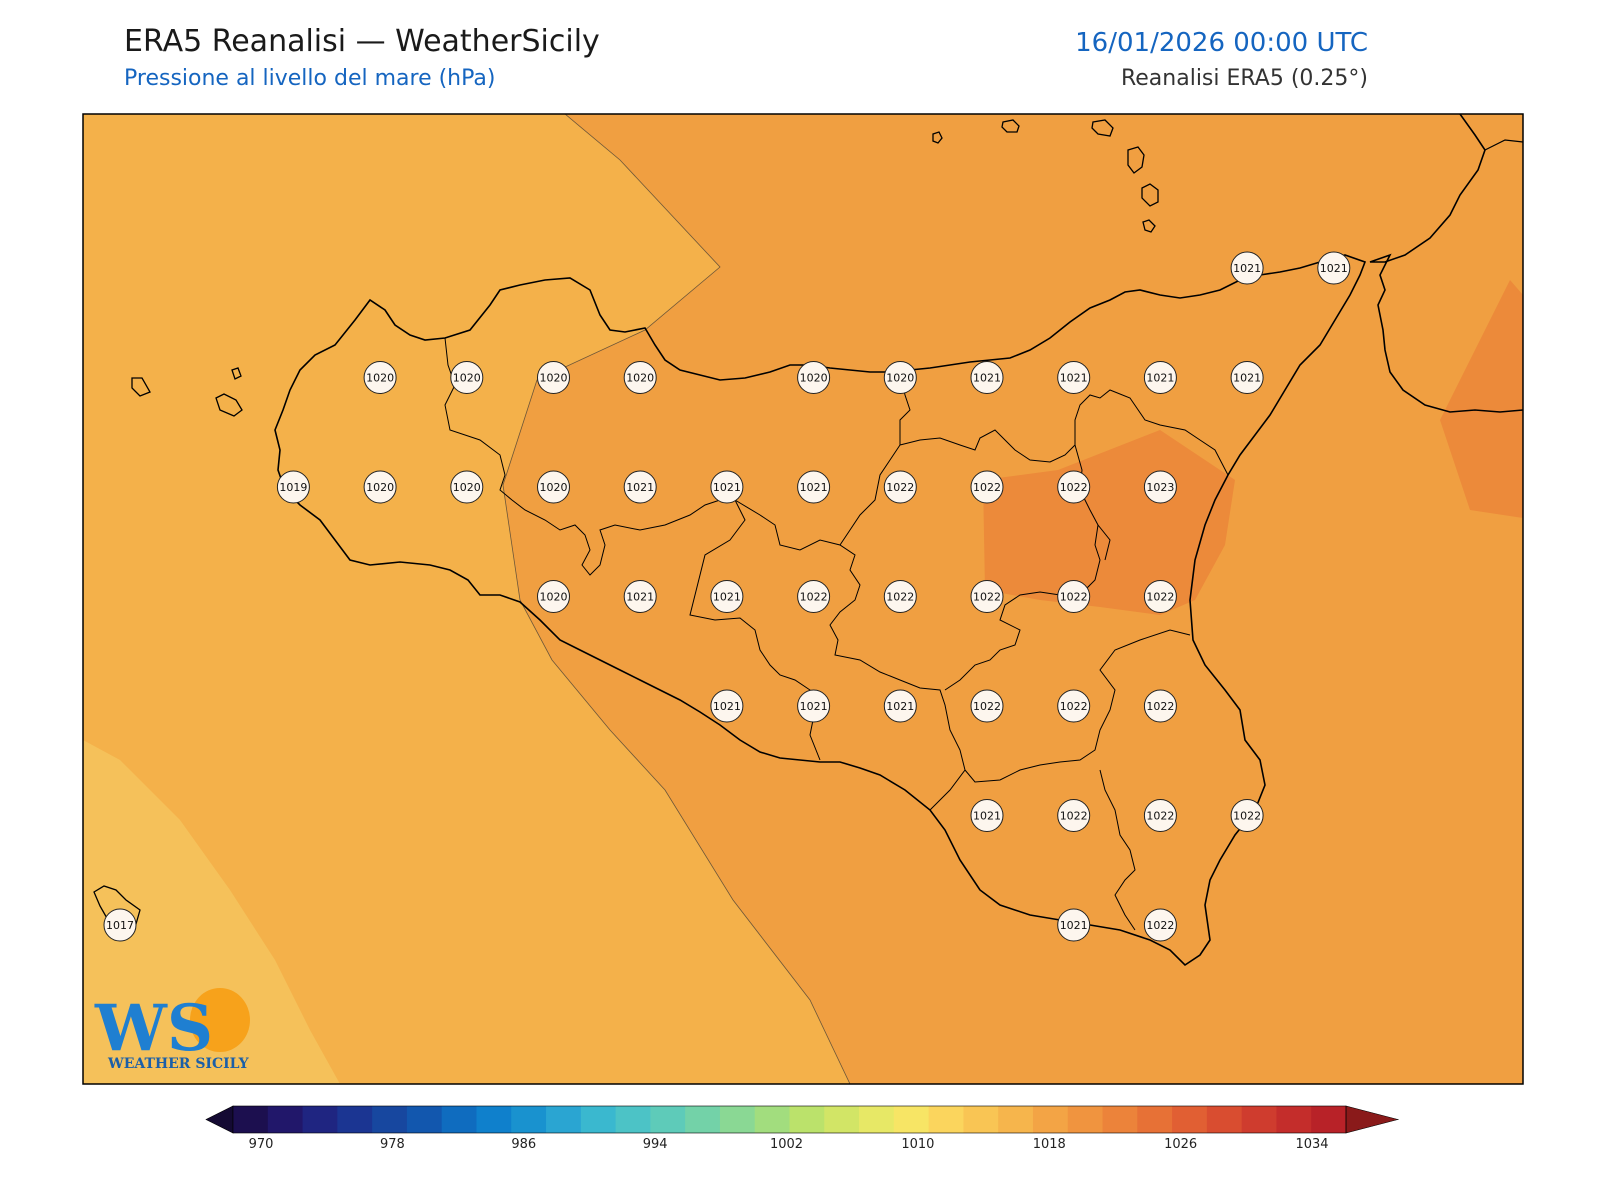 The width and height of the screenshot is (1600, 1200). I want to click on colorbar-tick-label: 1010, so click(917, 1144).